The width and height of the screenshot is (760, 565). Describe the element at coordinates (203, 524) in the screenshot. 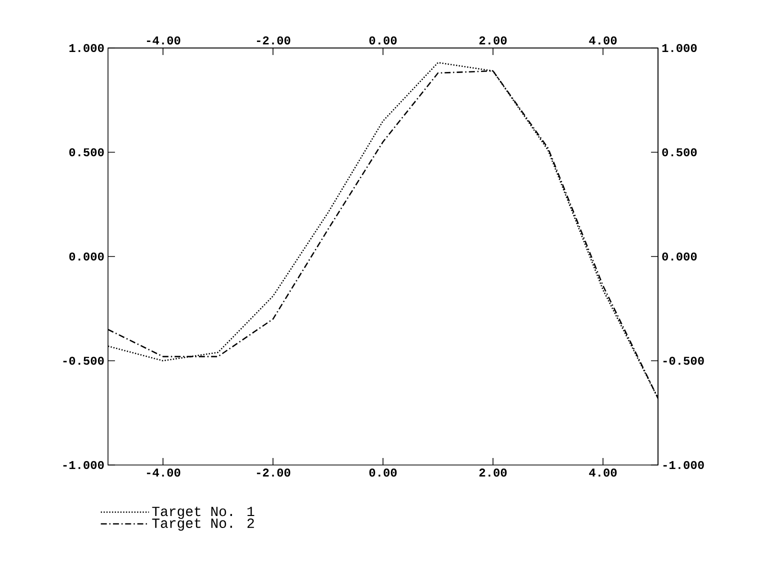

I see `legend-label: Target No. 2` at that location.